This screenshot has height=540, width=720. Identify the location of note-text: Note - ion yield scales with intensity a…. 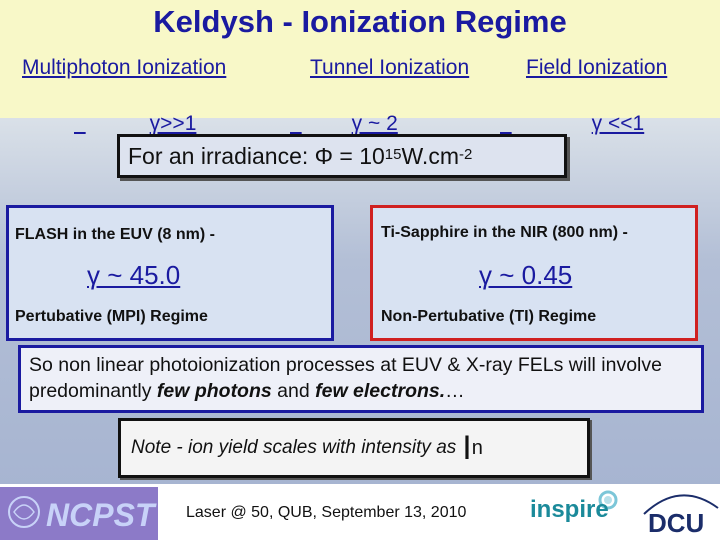
(294, 447).